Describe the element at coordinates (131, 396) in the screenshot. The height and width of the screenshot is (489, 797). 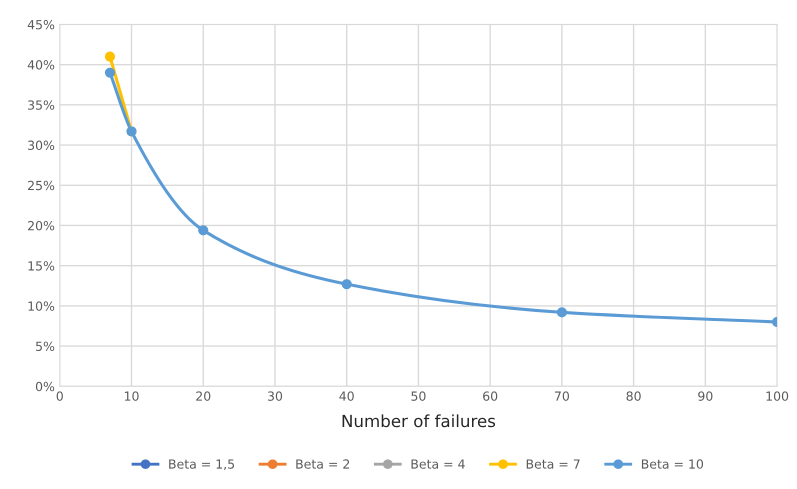
I see `x-tick-label: 10` at that location.